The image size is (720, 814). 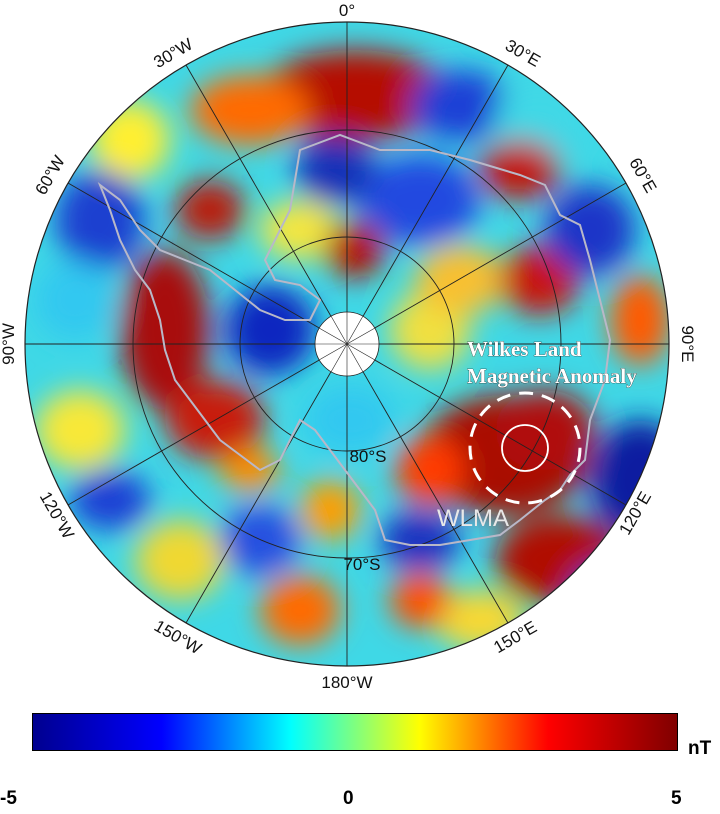 I want to click on lon-label-0: 0°, so click(x=347, y=10).